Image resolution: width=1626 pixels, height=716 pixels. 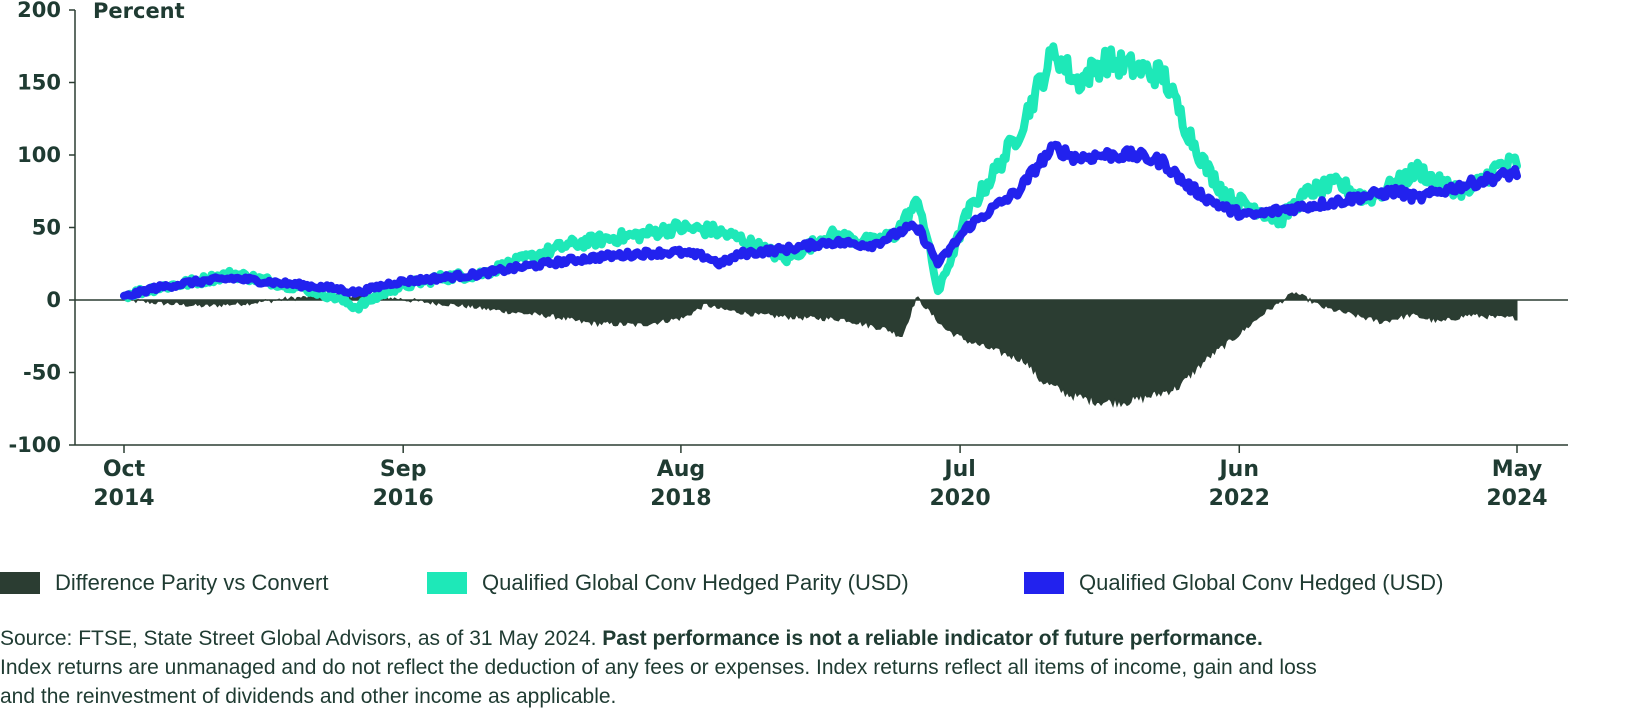 I want to click on y-tick-label: 0, so click(x=53, y=300).